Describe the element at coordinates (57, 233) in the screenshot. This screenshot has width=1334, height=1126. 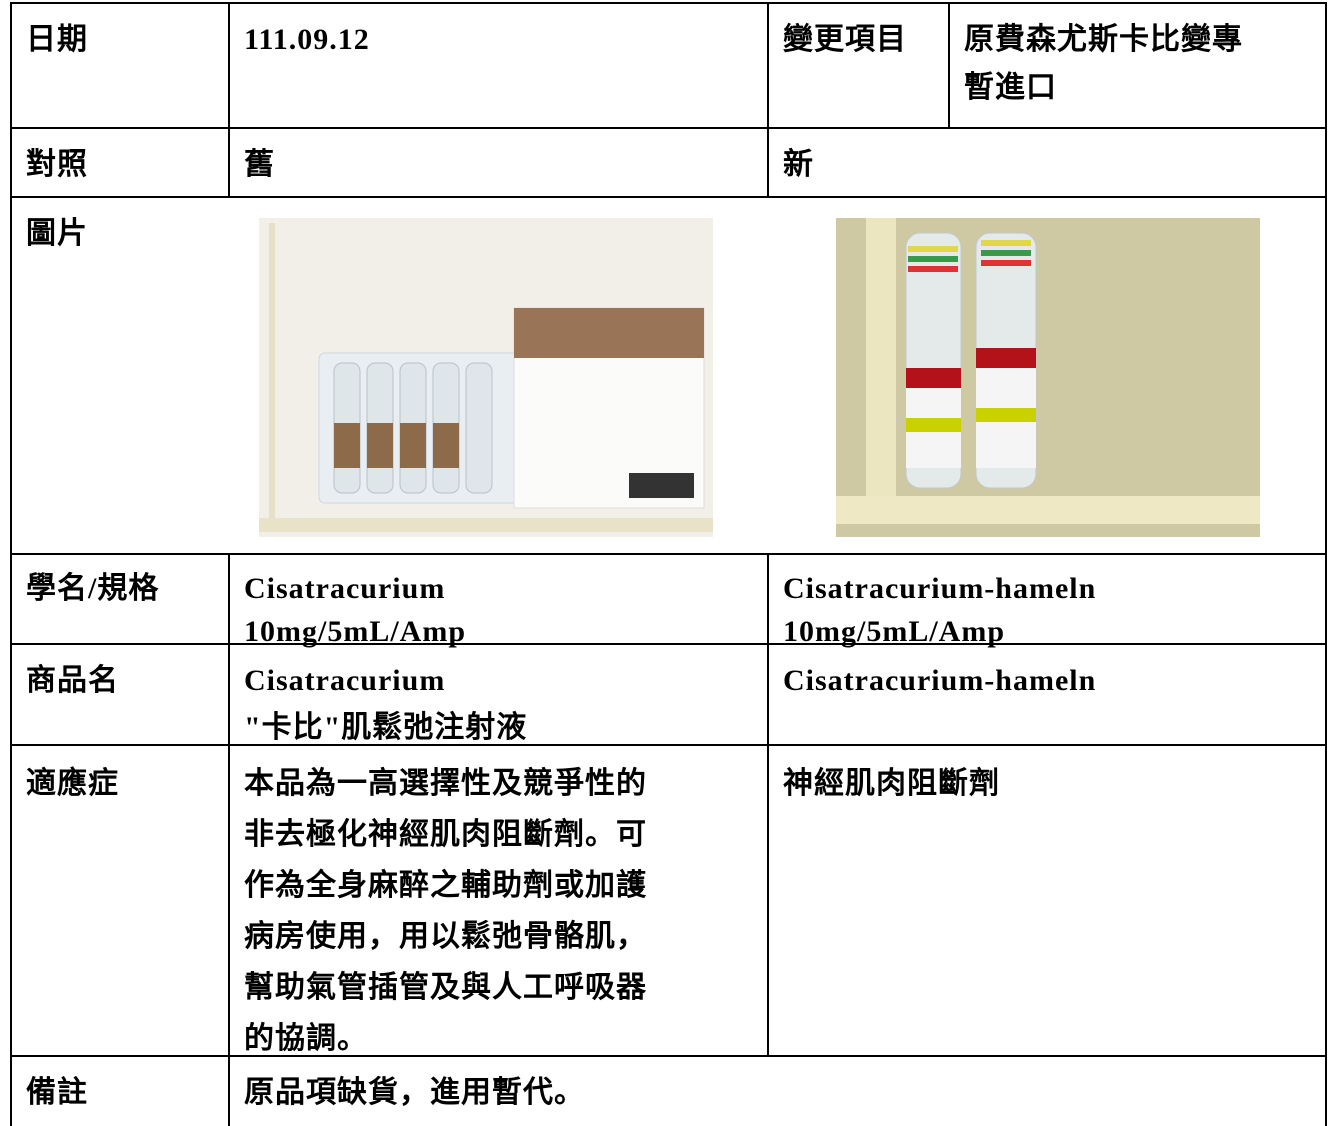
I see `cell-text: 圖片` at that location.